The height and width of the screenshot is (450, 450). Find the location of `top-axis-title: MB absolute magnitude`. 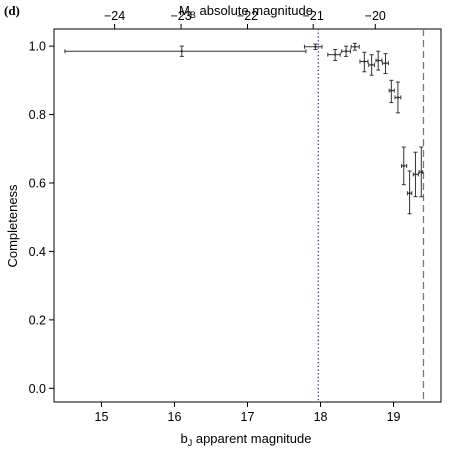

top-axis-title: MB absolute magnitude is located at coordinates (246, 11).